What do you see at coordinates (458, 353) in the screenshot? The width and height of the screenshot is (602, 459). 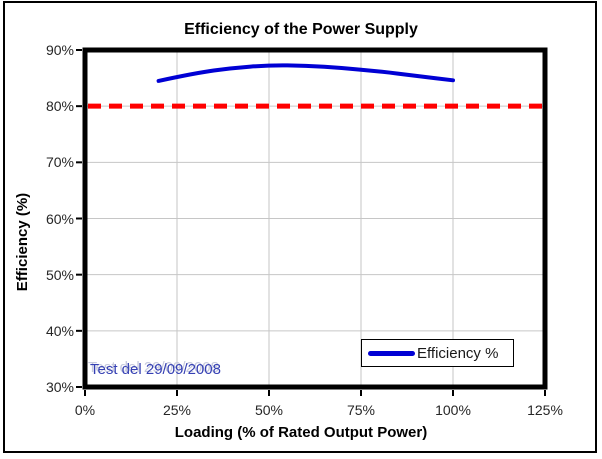 I see `legend-entry-label: Efficiency %` at bounding box center [458, 353].